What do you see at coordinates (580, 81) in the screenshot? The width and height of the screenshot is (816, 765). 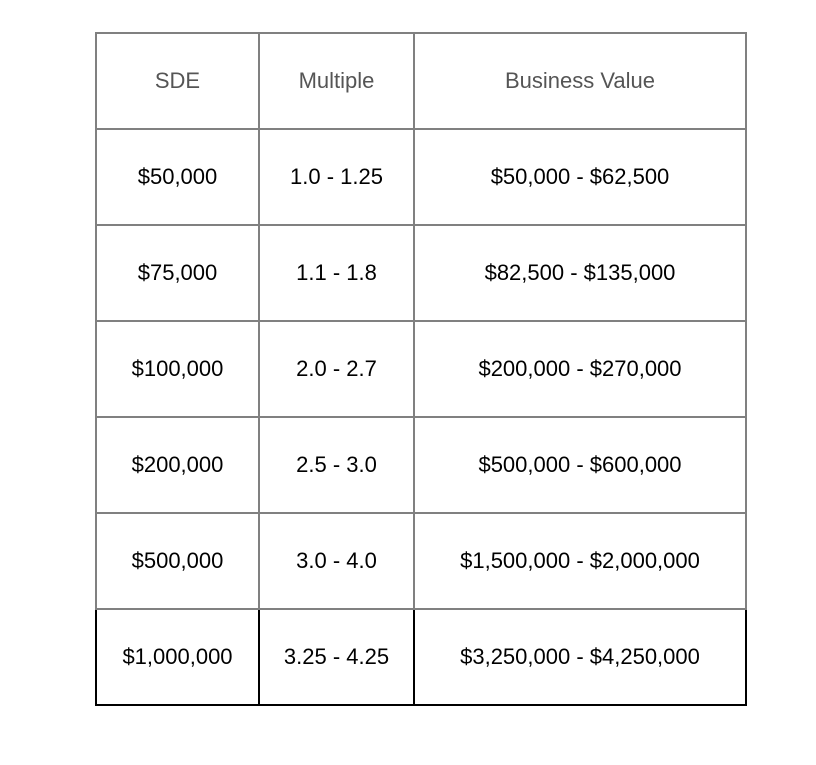 I see `column-header-business-value: Business Value` at bounding box center [580, 81].